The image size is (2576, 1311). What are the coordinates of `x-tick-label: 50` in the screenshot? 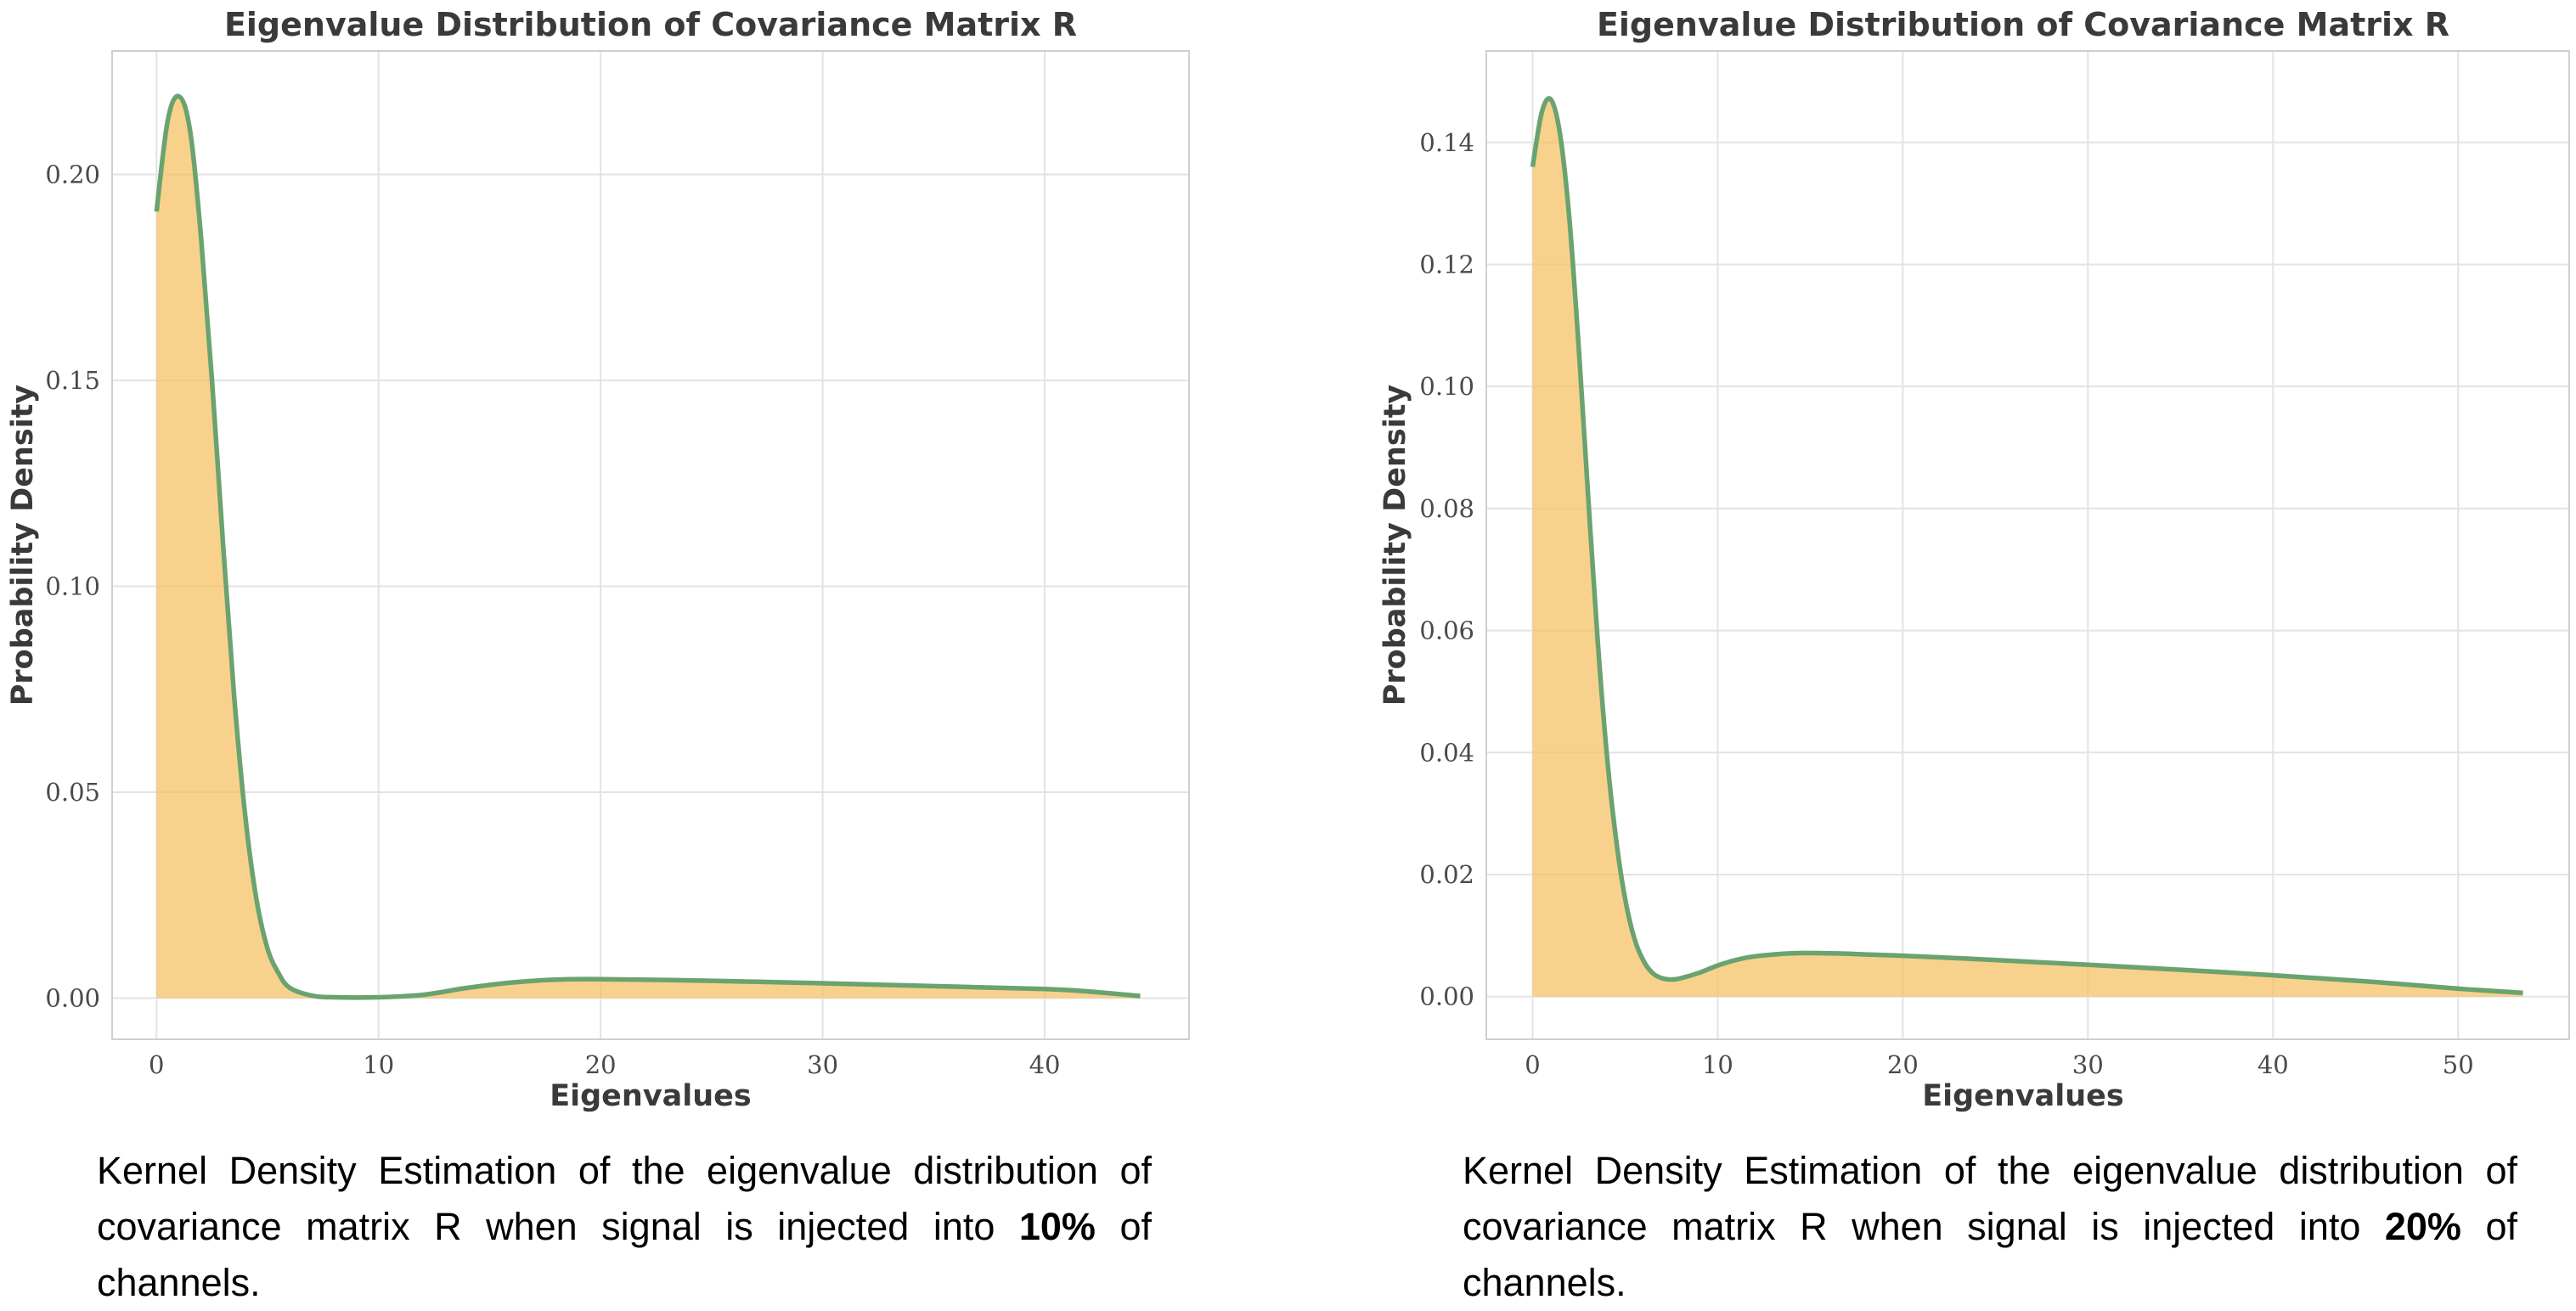 It's located at (2458, 1064).